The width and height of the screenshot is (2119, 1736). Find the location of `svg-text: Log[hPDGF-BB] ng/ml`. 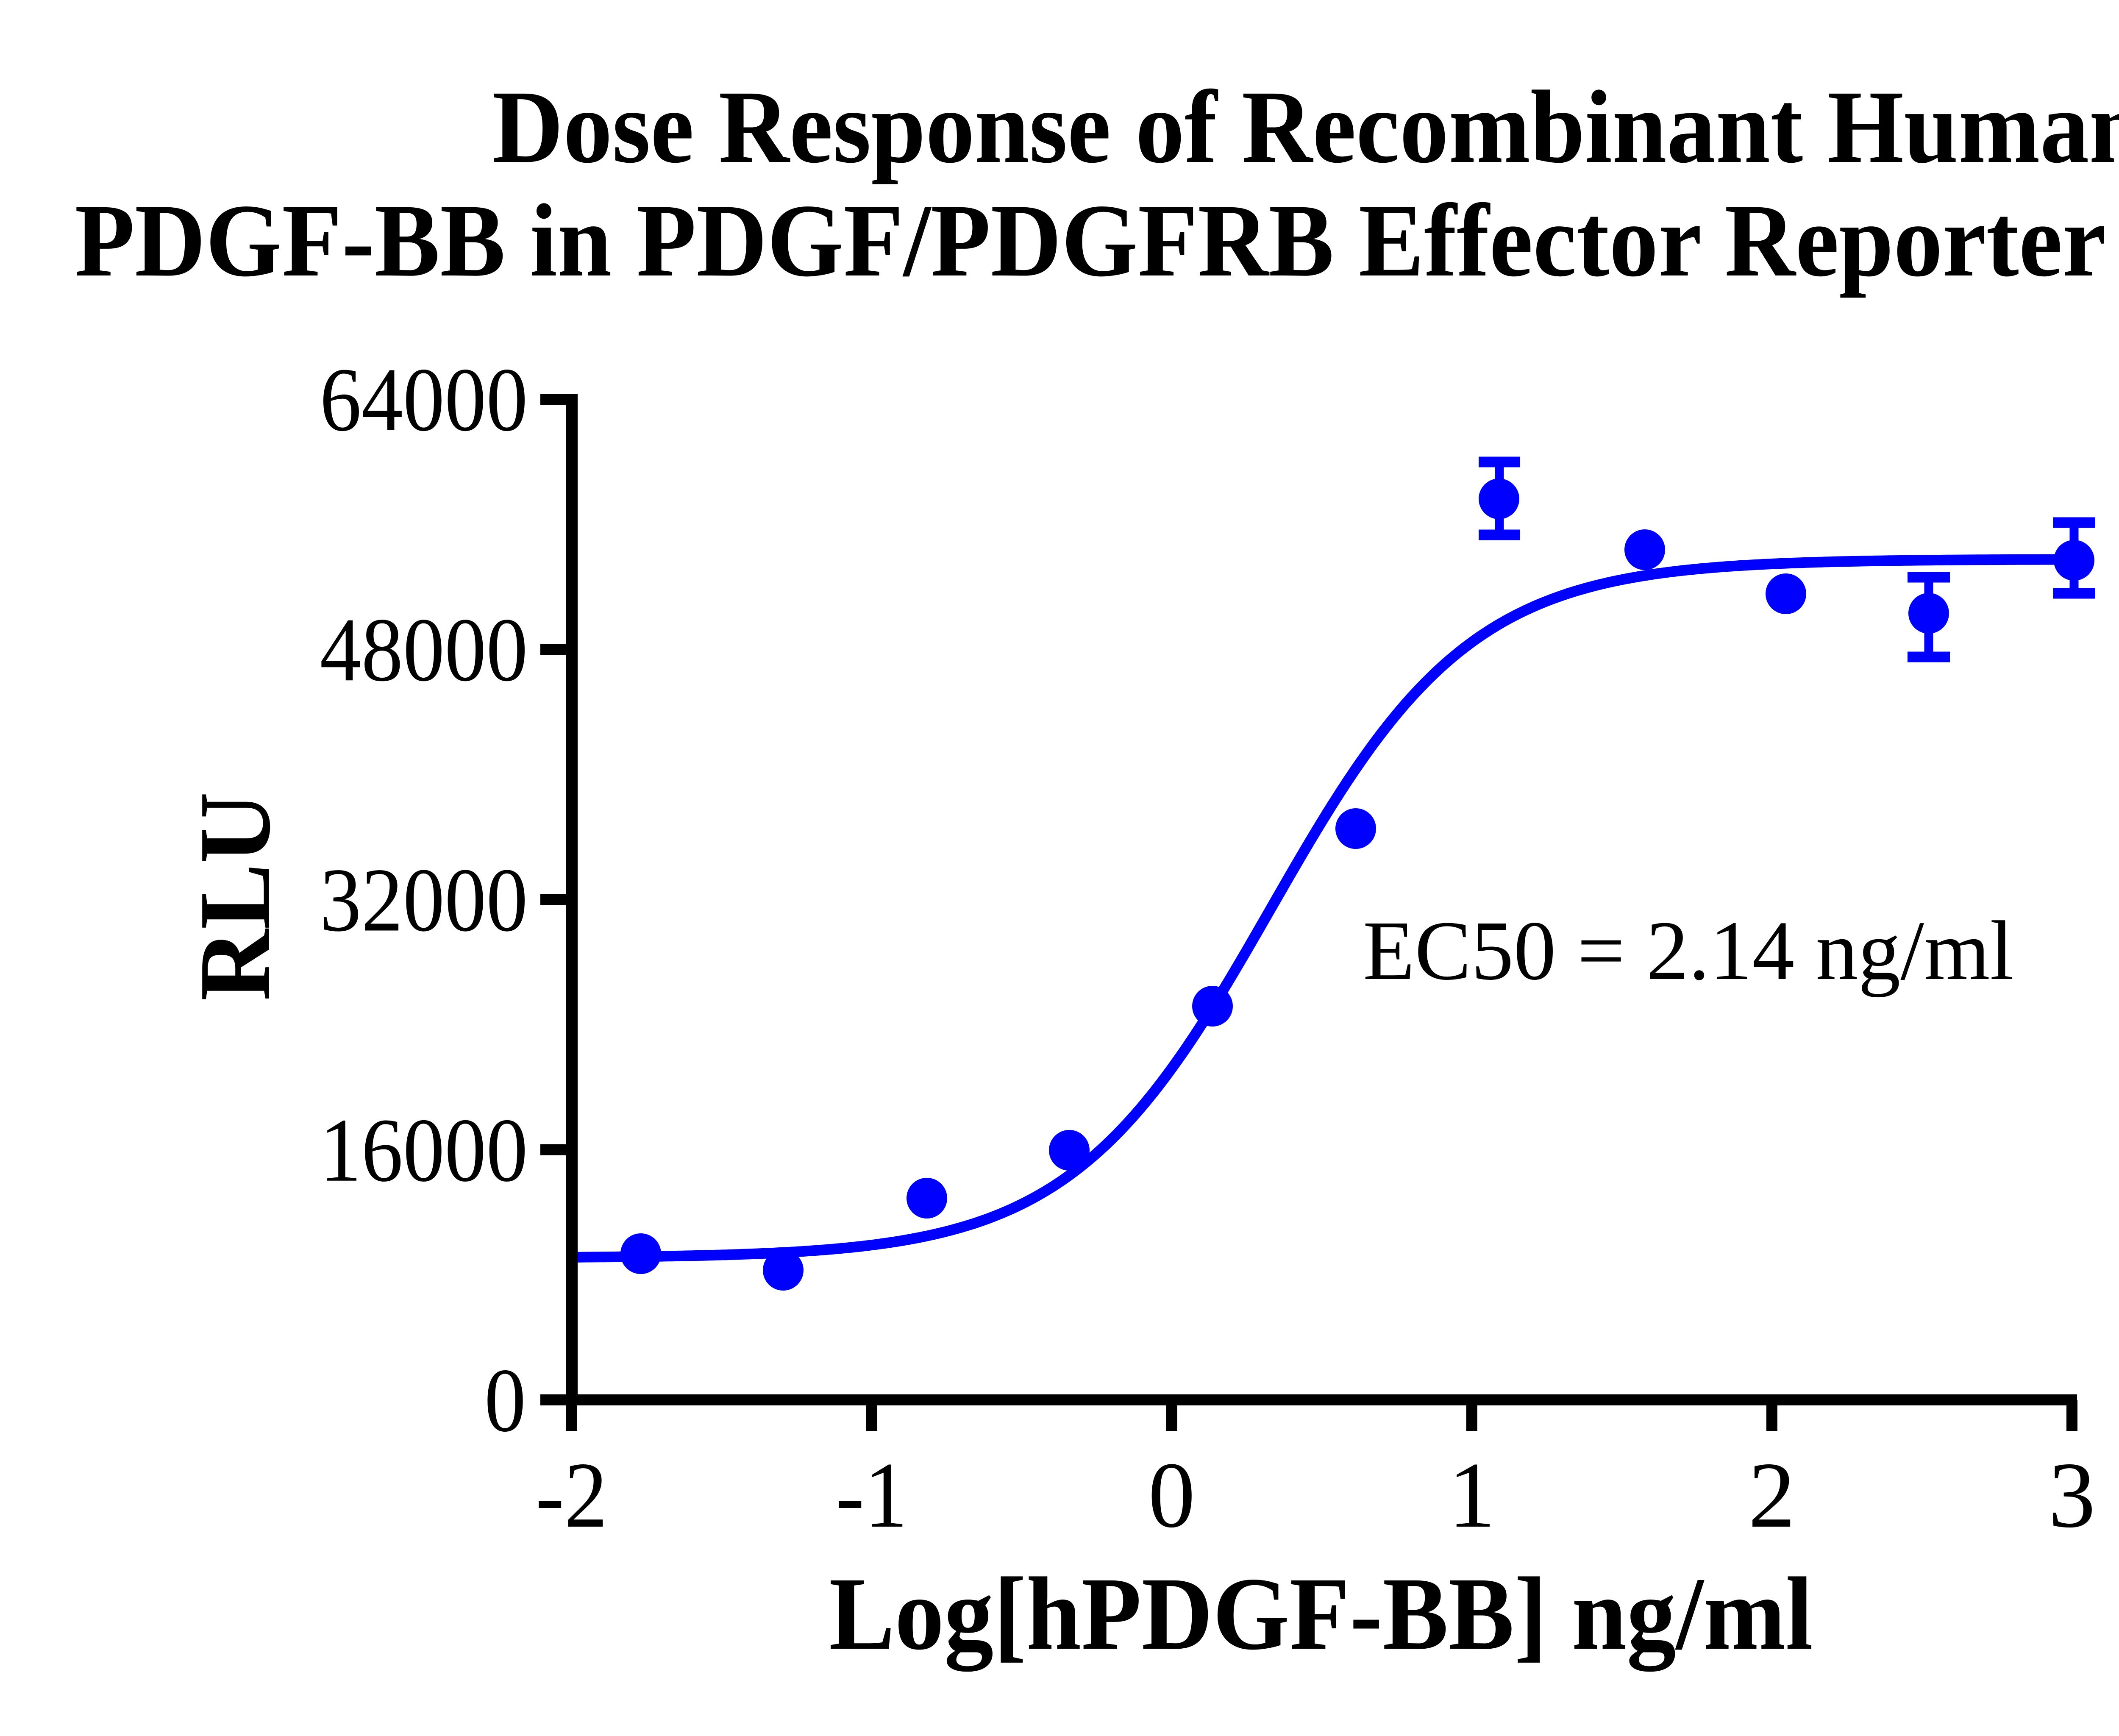

svg-text: Log[hPDGF-BB] ng/ml is located at coordinates (1321, 1614).